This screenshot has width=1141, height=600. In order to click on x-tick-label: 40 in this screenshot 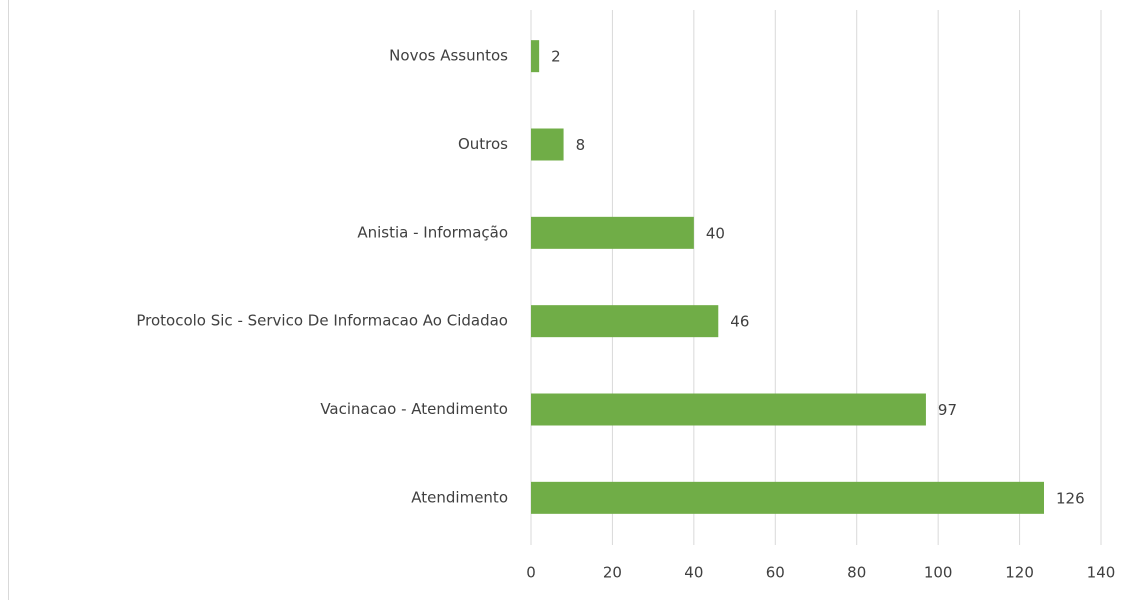, I will do `click(693, 573)`.